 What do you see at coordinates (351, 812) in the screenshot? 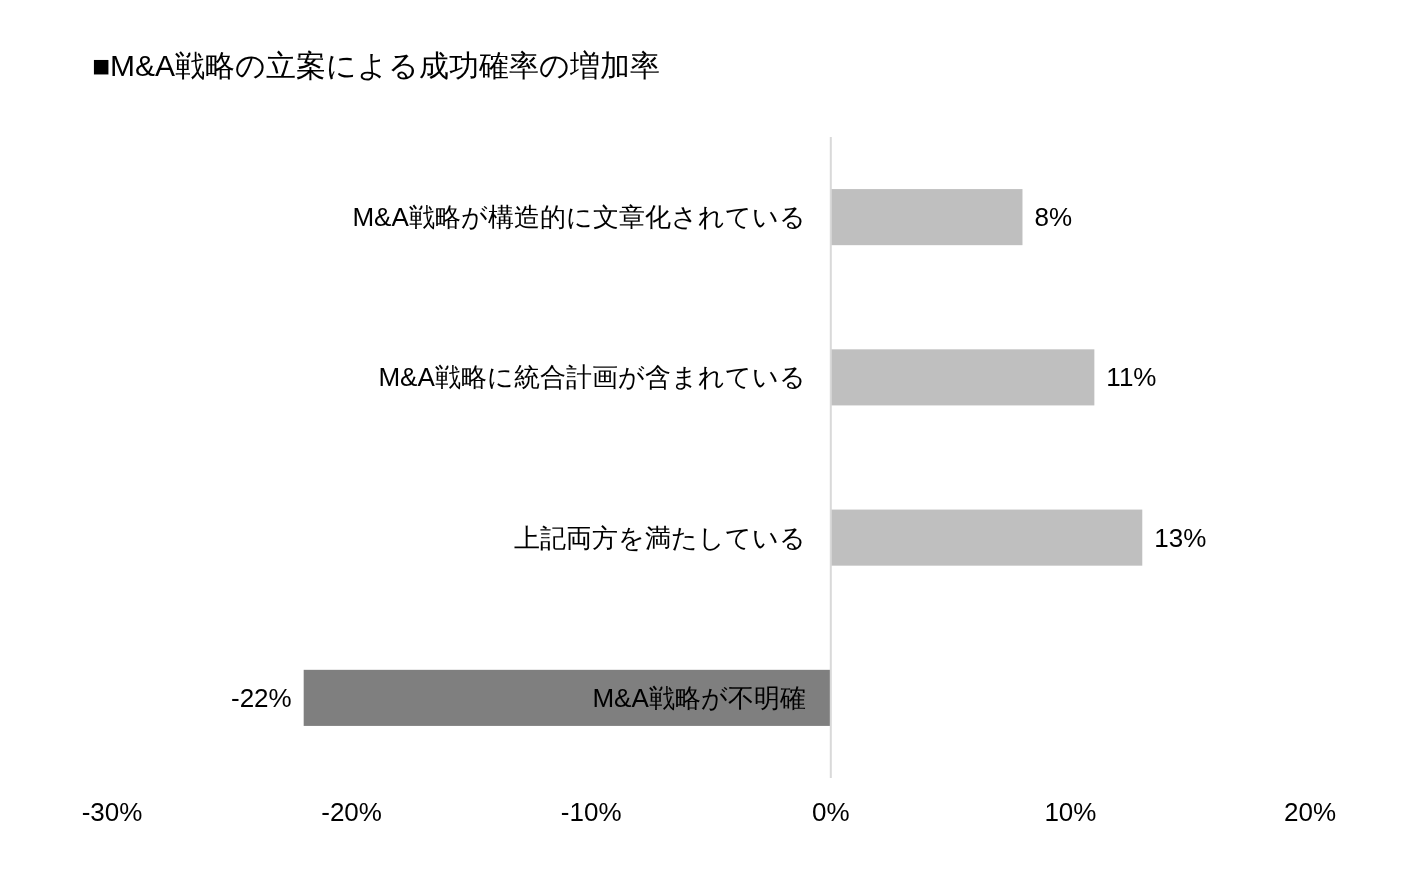
I see `x-tick-label: -20%` at bounding box center [351, 812].